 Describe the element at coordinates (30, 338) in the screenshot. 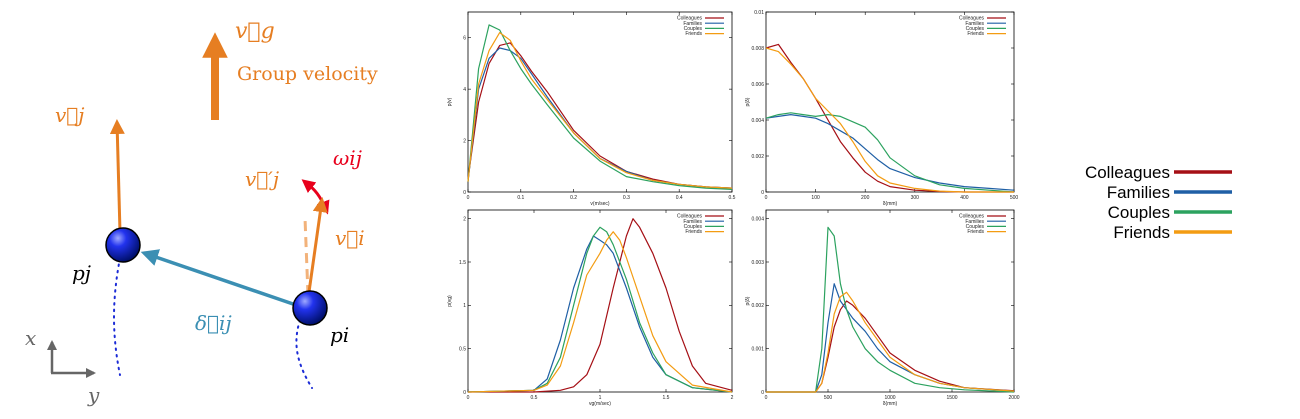

I see `axis-x-label: x` at that location.